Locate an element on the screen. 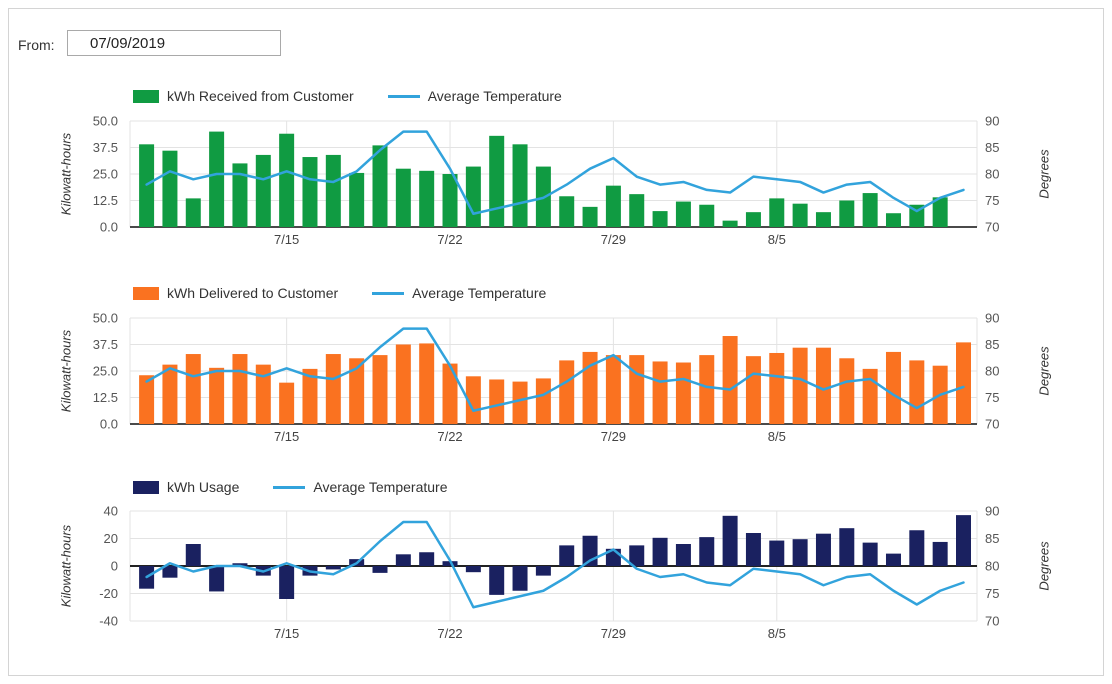 This screenshot has width=1112, height=684. chart-usage-legend: kWh Usage Average Temperature is located at coordinates (290, 487).